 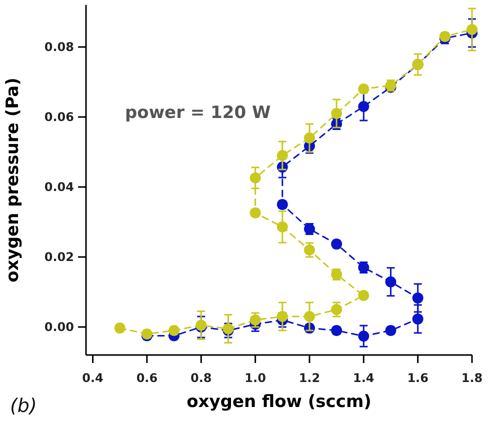 I want to click on x-tick-label: 1.2, so click(x=309, y=378).